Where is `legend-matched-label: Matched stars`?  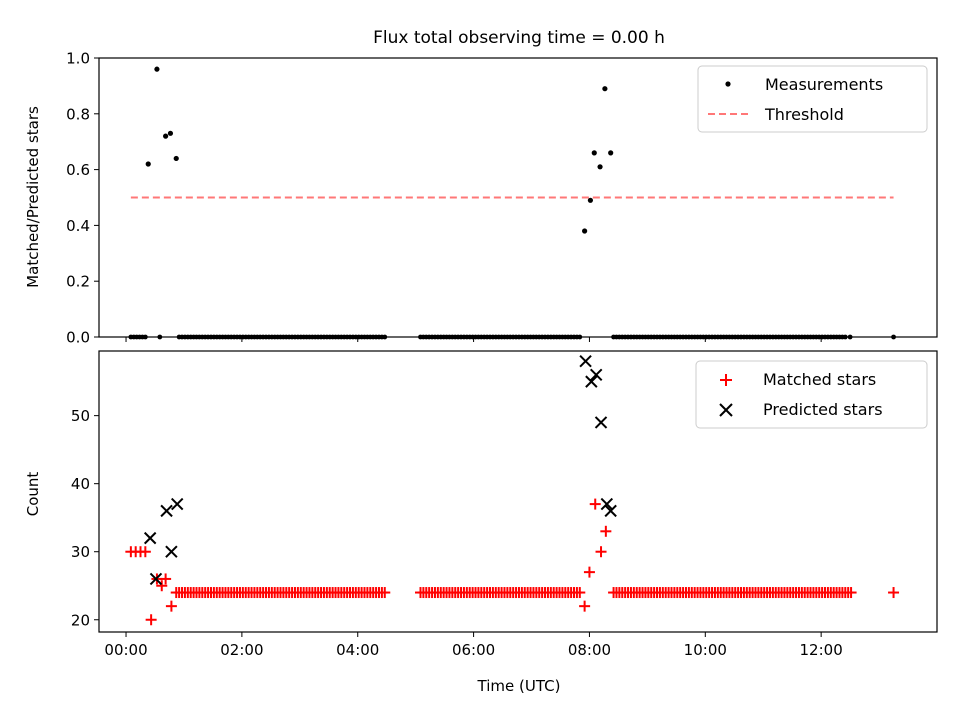 legend-matched-label: Matched stars is located at coordinates (819, 379).